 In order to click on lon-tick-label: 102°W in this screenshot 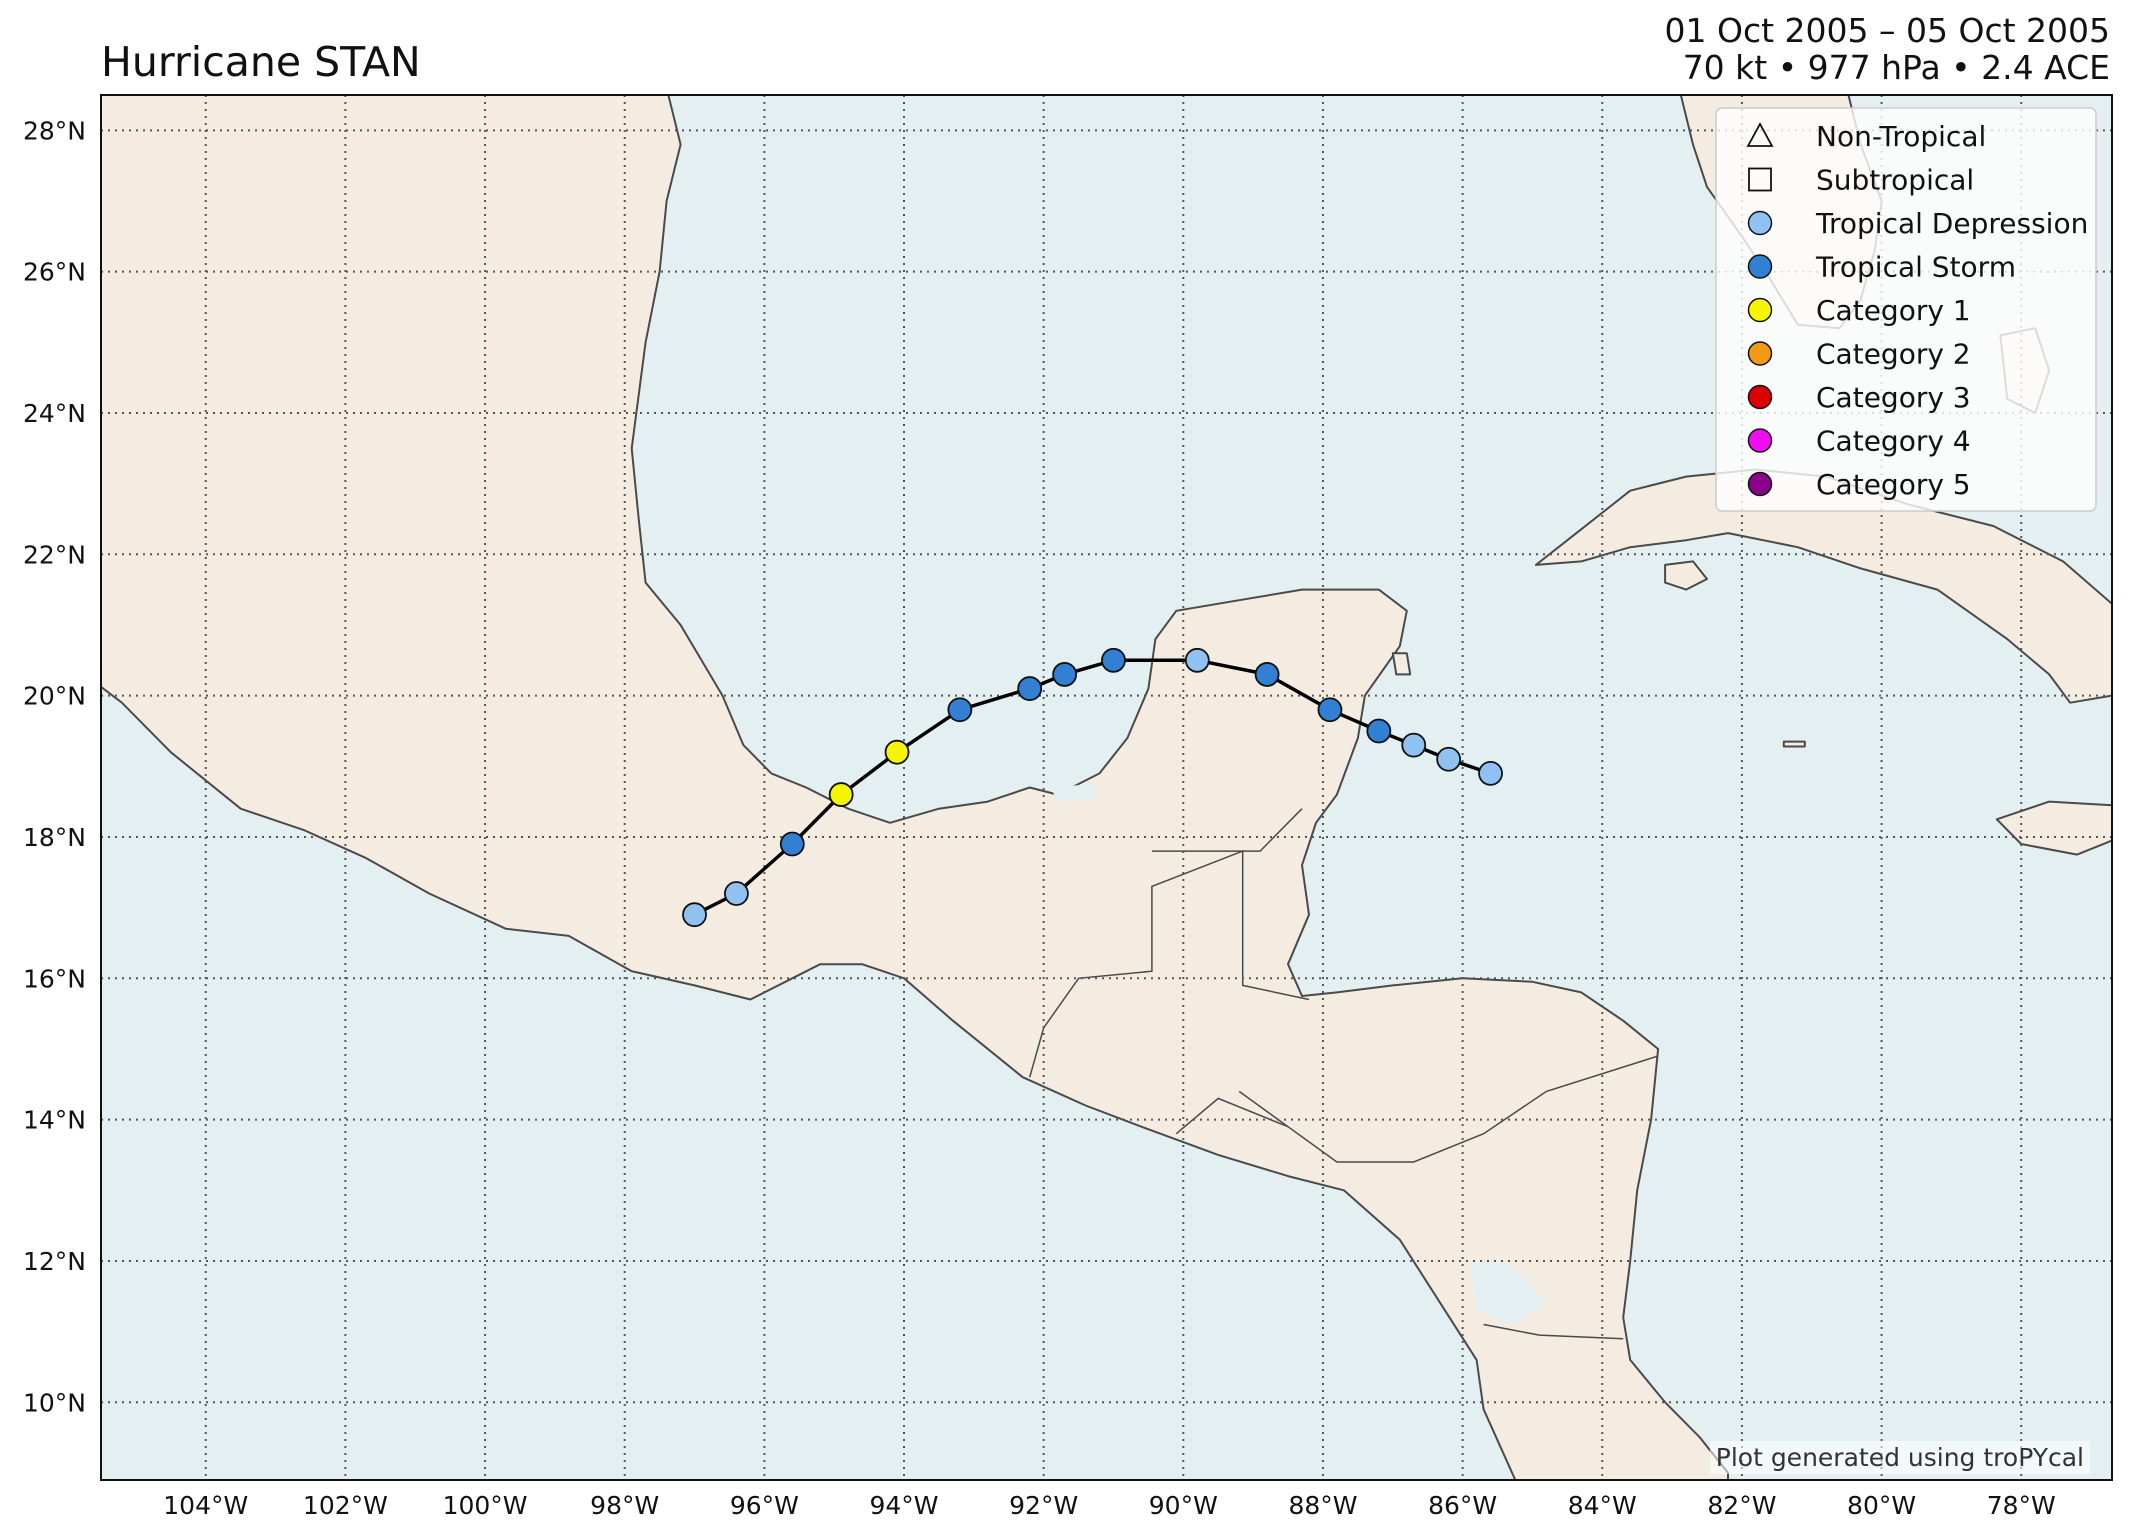, I will do `click(345, 1505)`.